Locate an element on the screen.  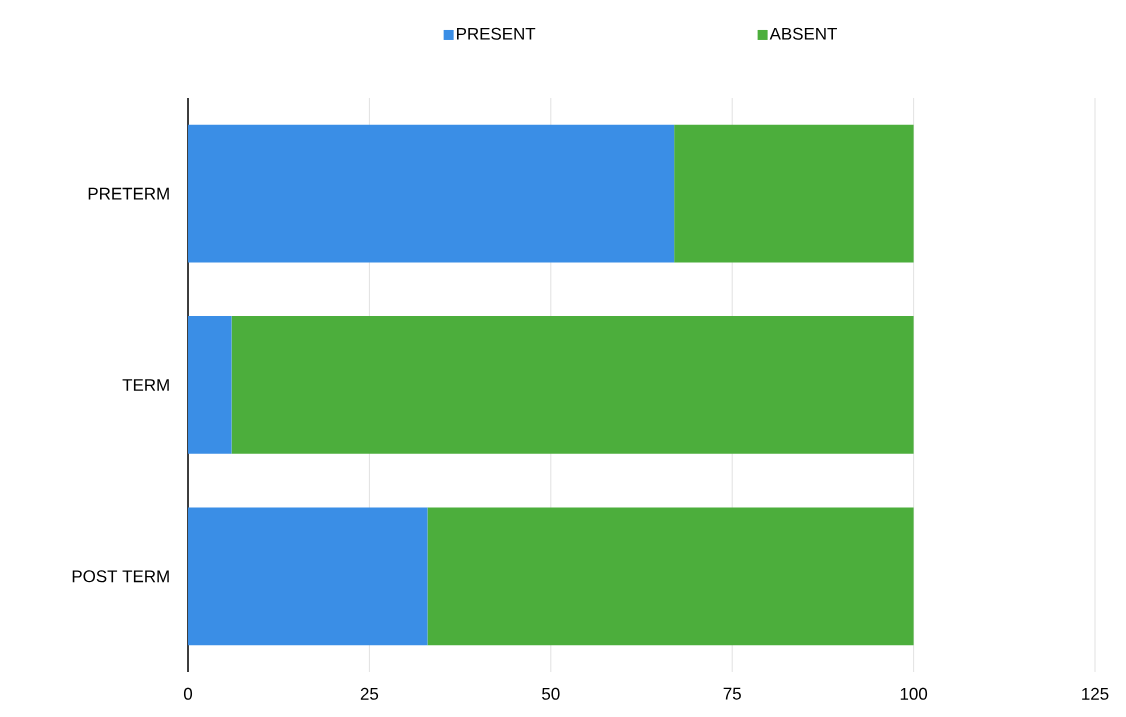
y-tick-label: PRETERM is located at coordinates (128, 193).